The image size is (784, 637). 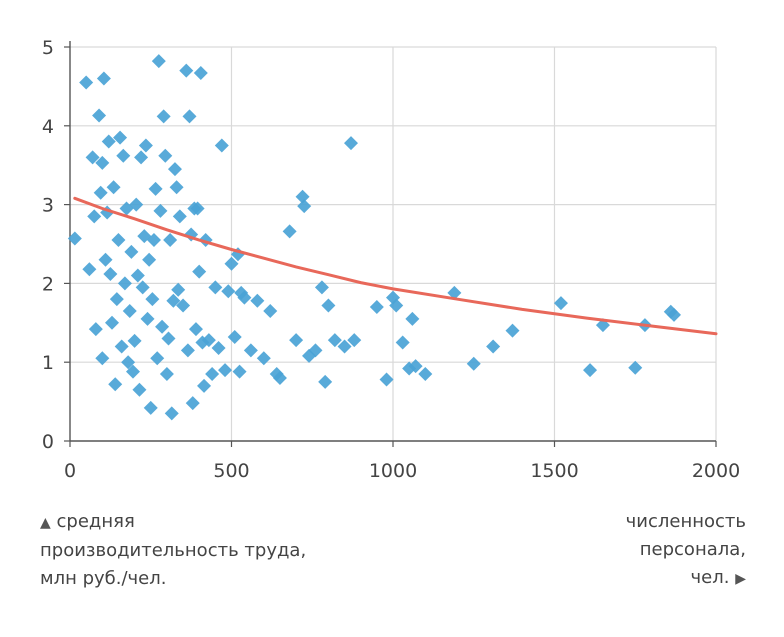 What do you see at coordinates (48, 363) in the screenshot?
I see `y-tick-label: 1` at bounding box center [48, 363].